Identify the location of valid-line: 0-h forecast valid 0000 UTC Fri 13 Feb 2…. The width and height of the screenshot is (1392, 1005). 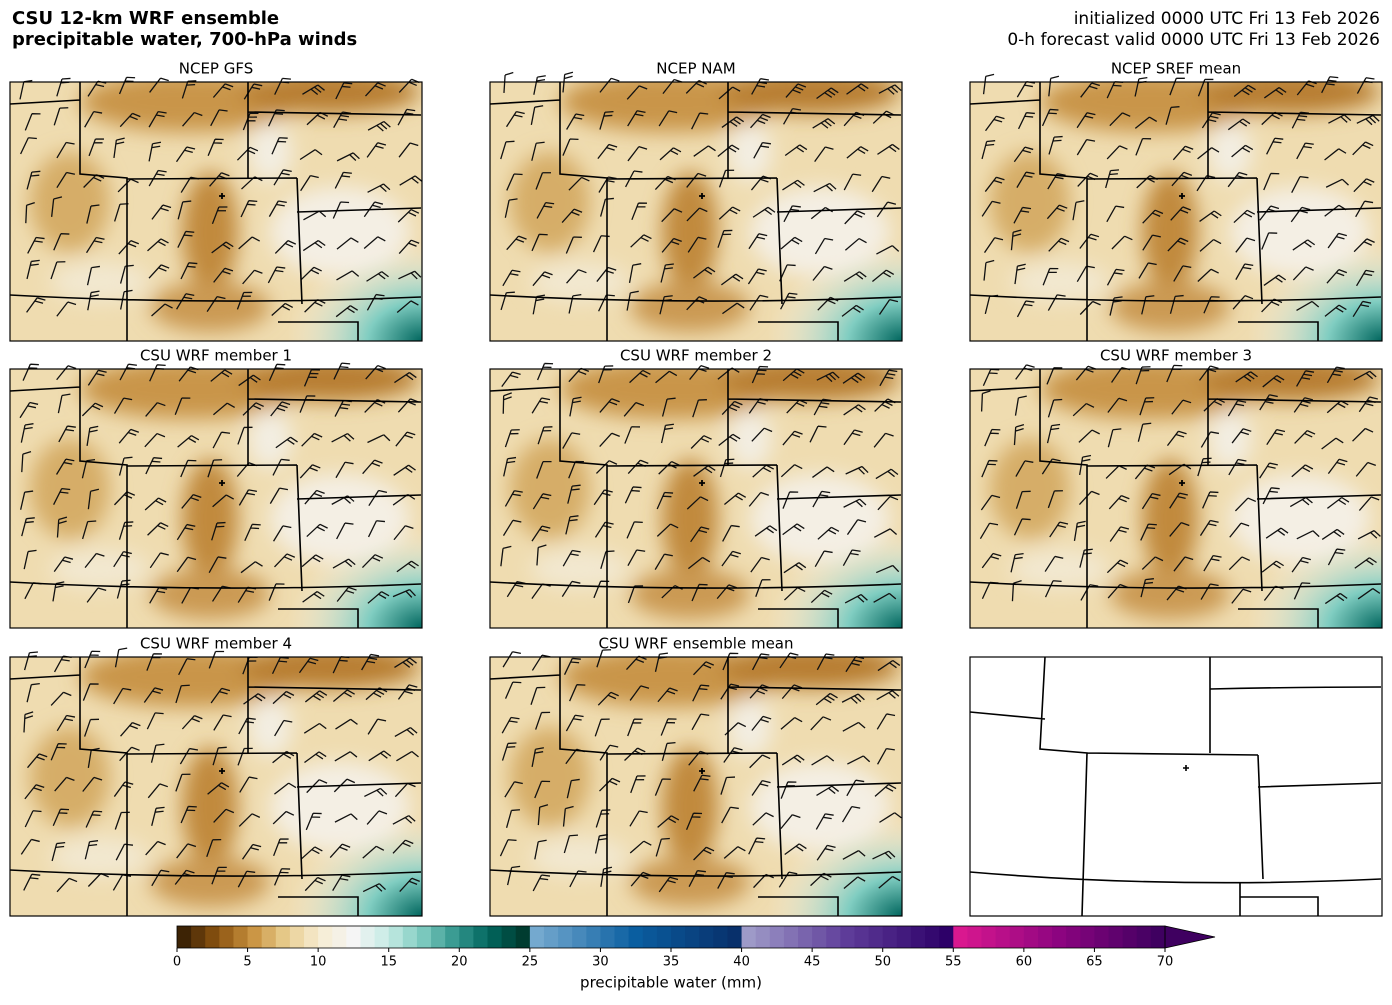
(1193, 40).